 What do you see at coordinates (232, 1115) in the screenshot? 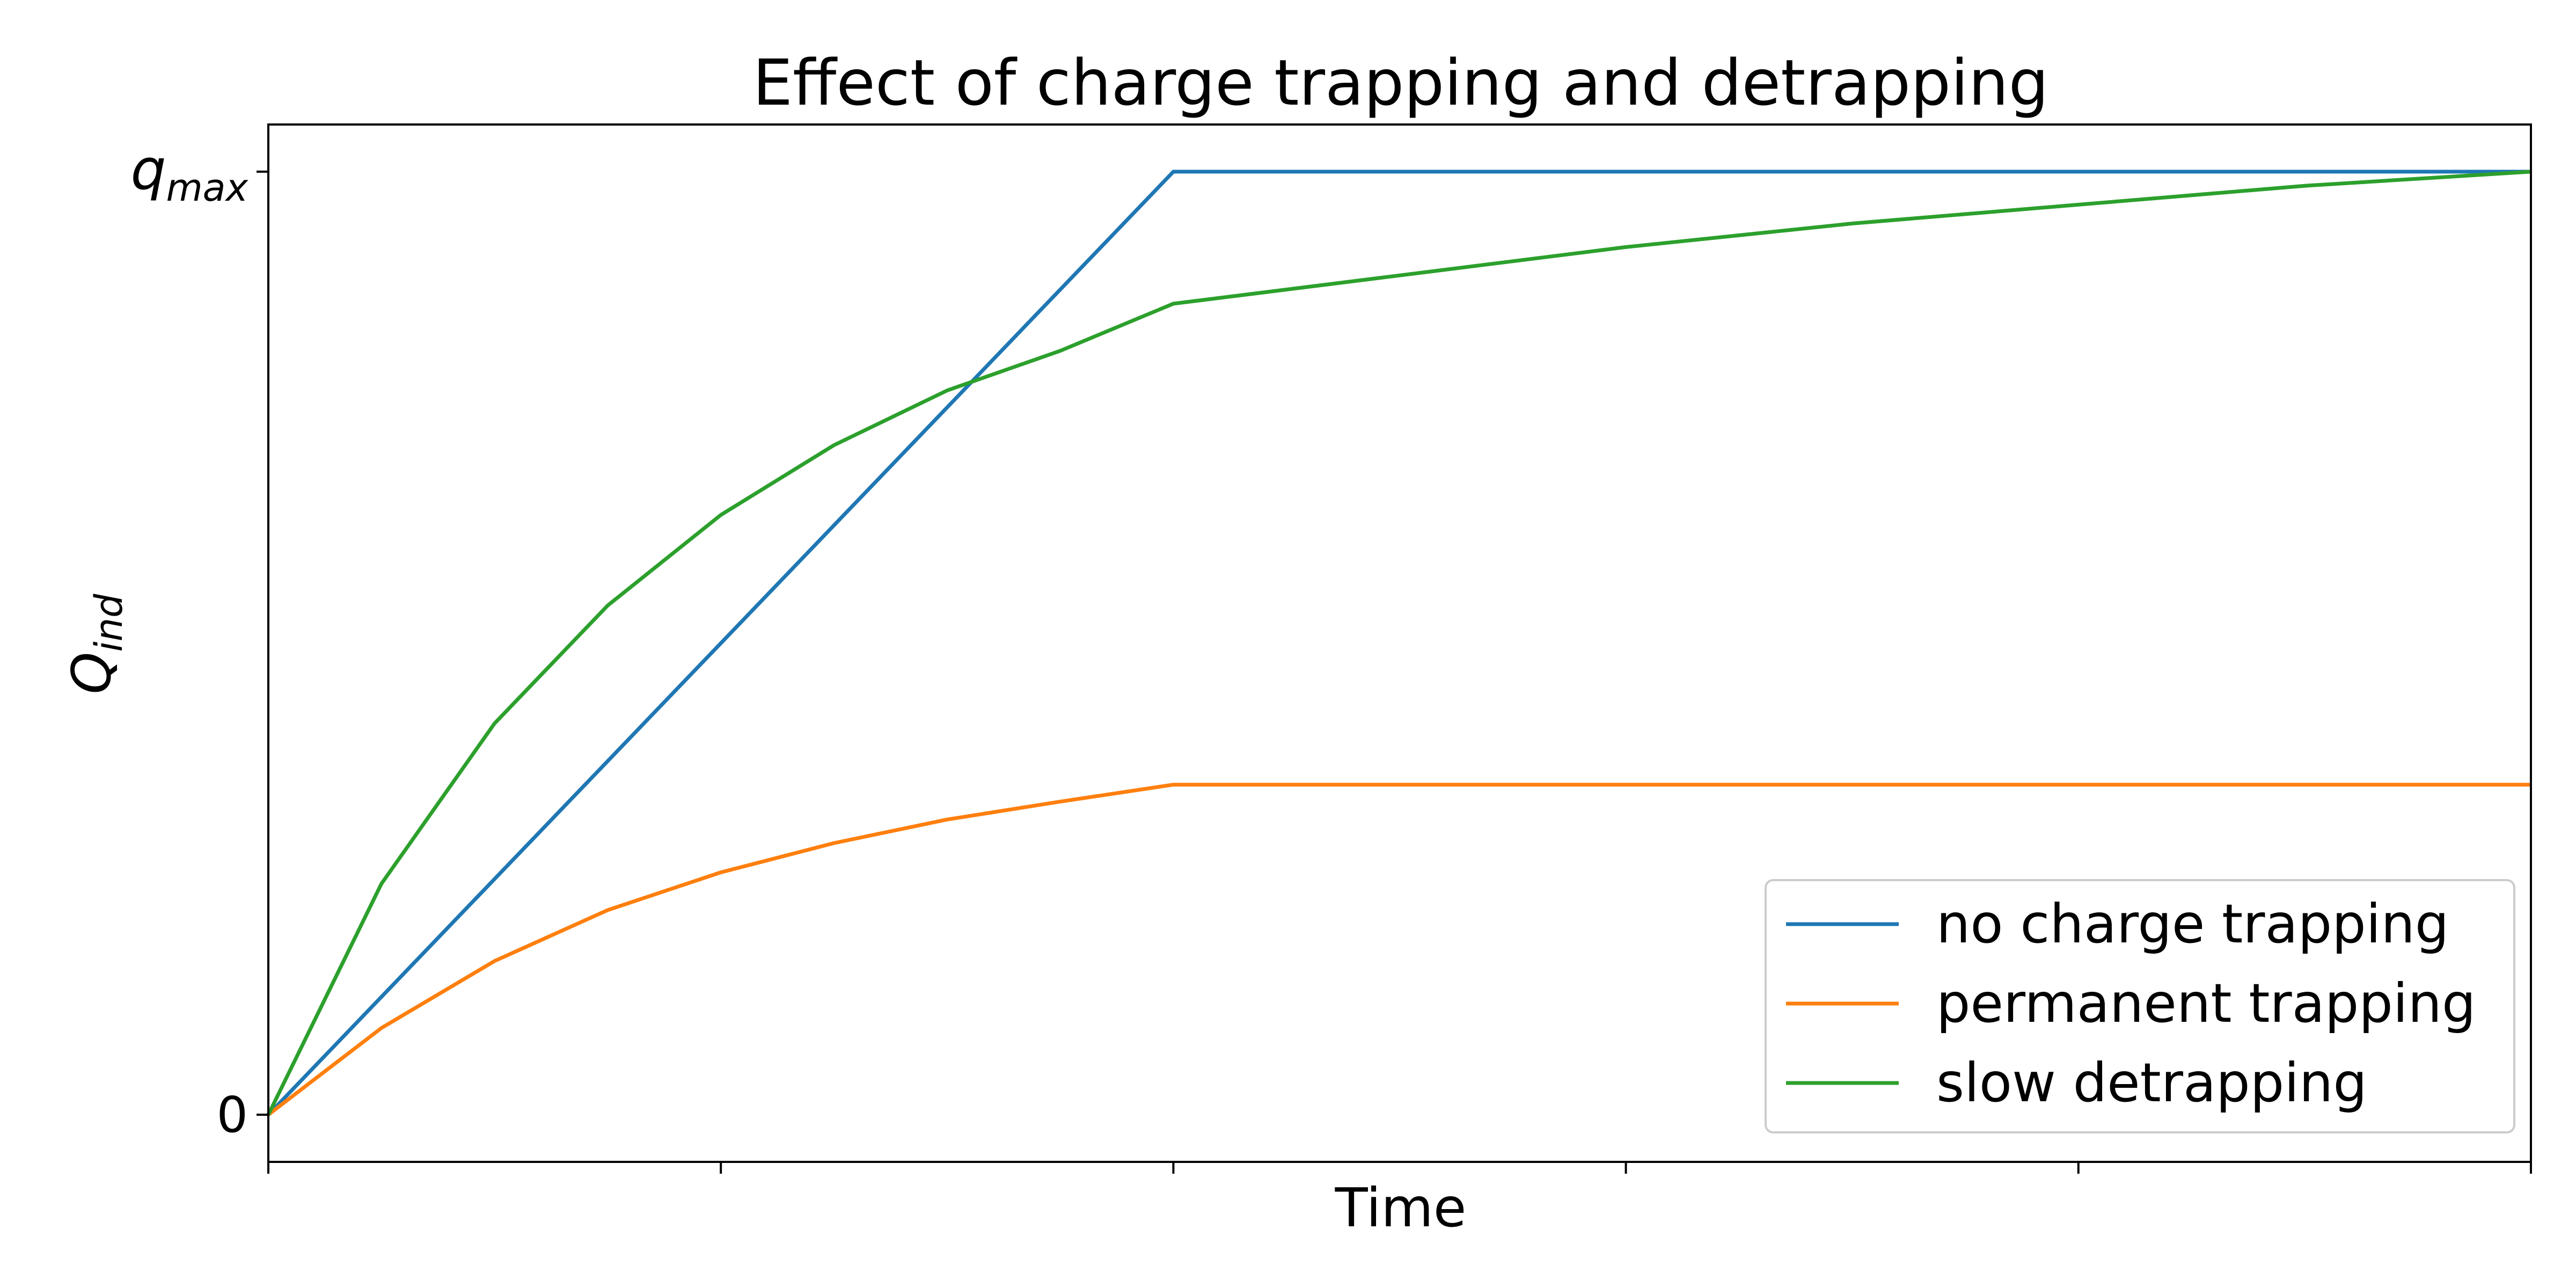
I see `y-tick-label: 0` at bounding box center [232, 1115].